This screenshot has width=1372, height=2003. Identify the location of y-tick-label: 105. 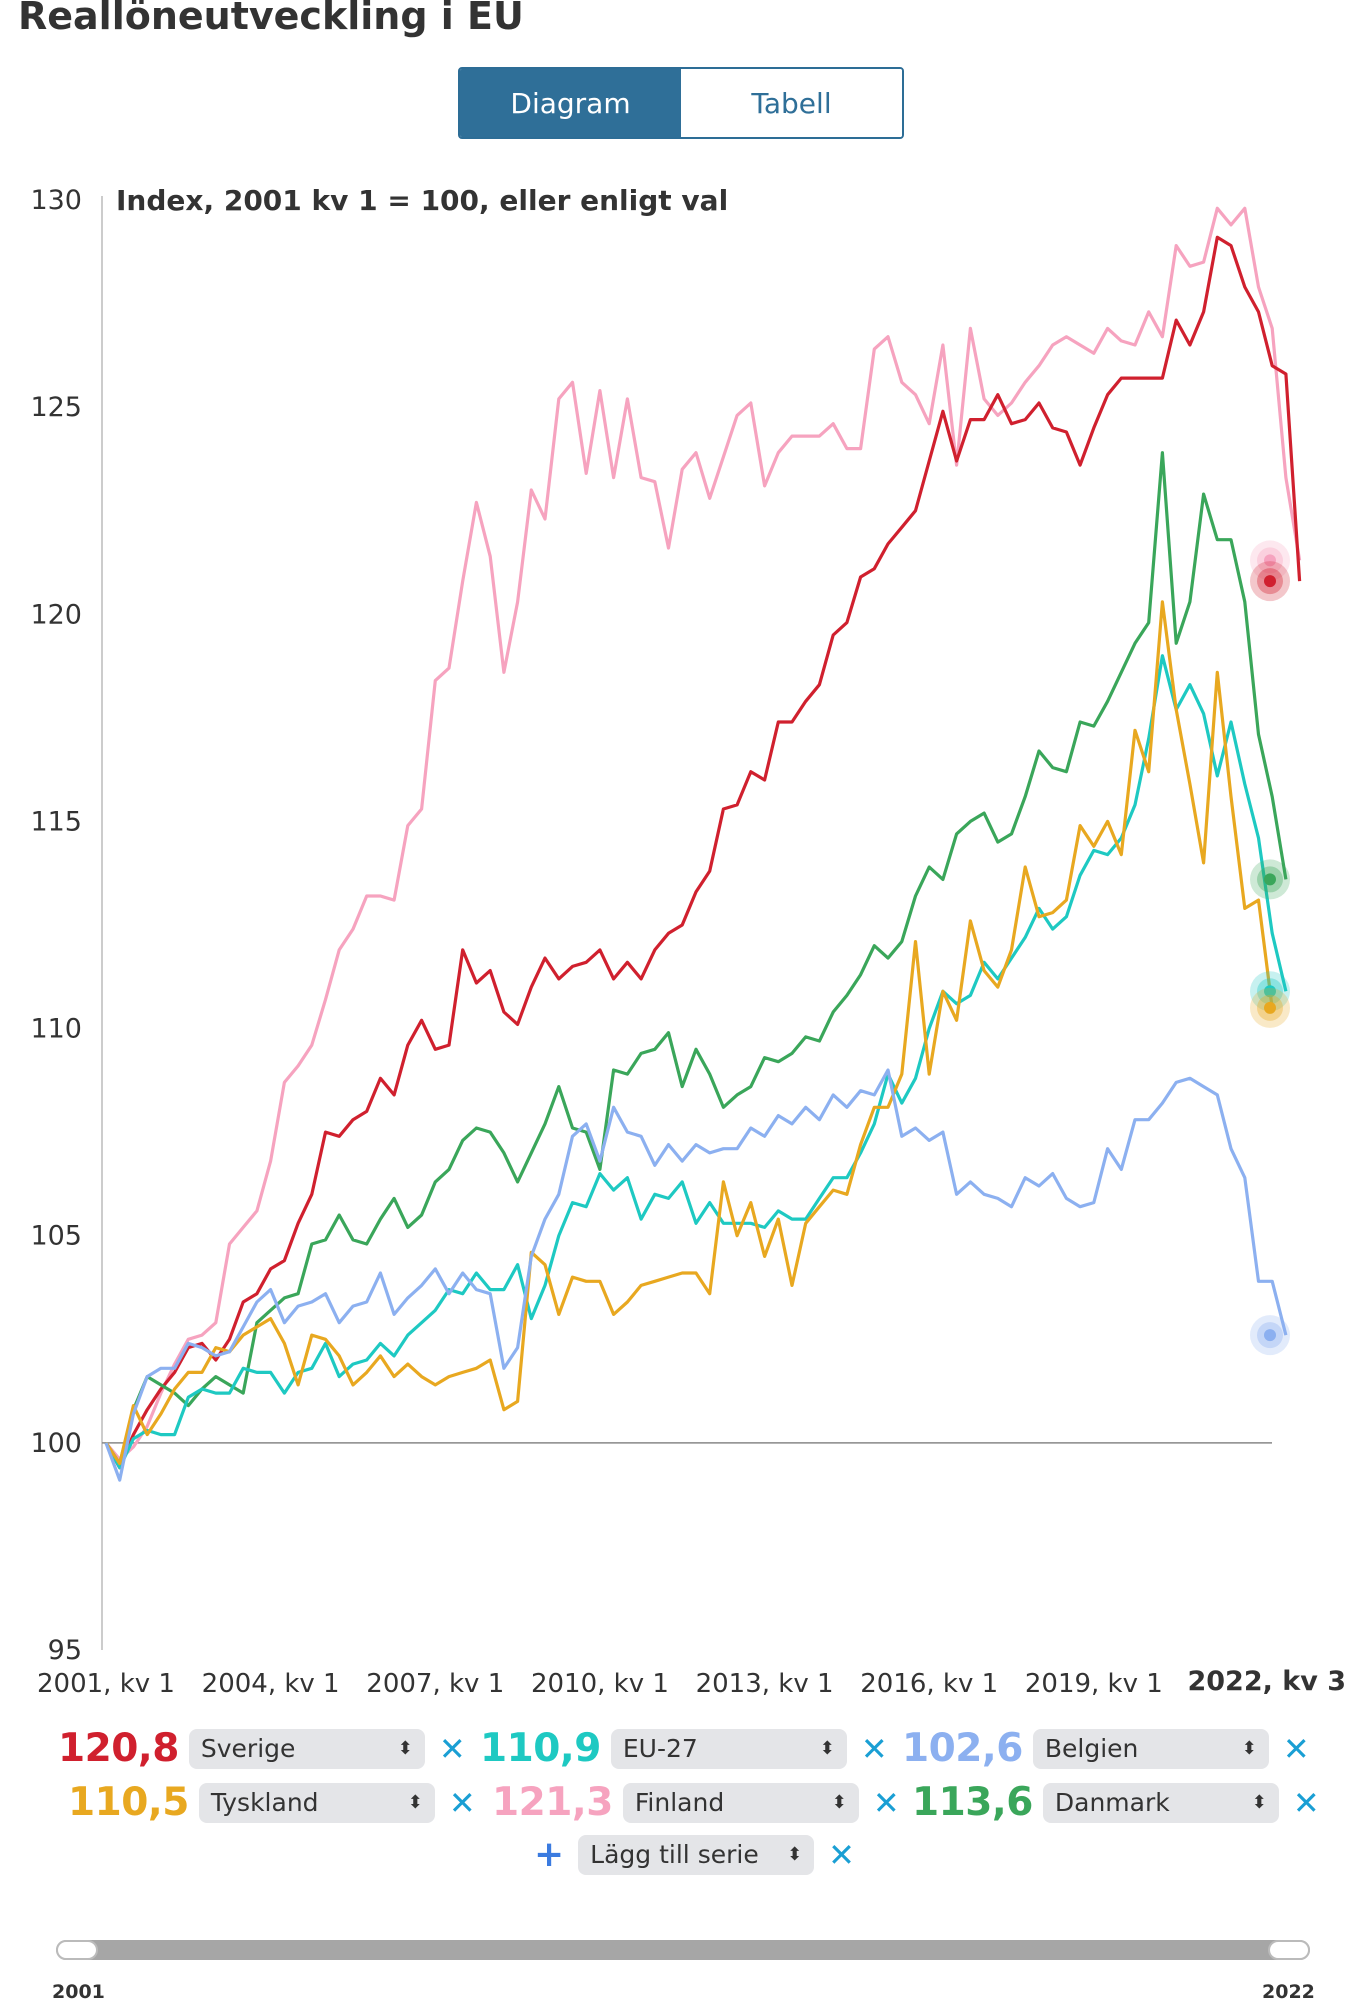
(56, 1236).